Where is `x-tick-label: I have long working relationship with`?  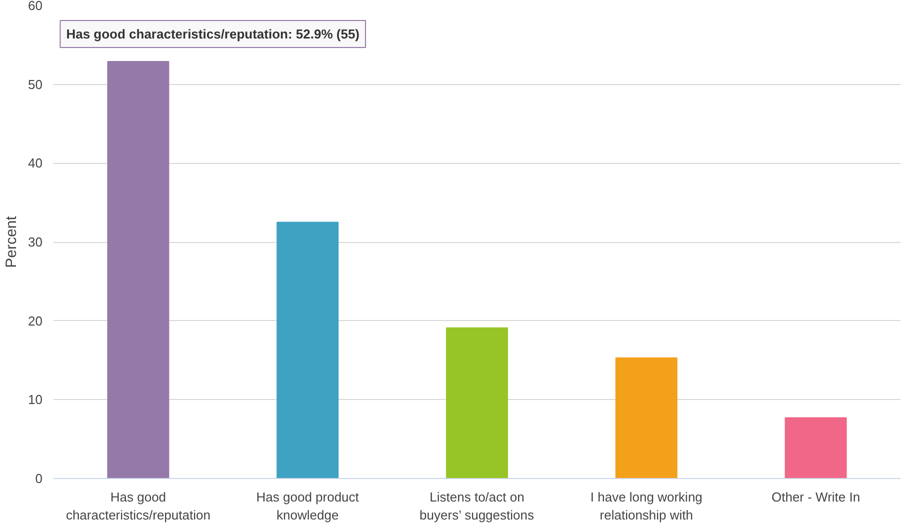
x-tick-label: I have long working relationship with is located at coordinates (646, 506).